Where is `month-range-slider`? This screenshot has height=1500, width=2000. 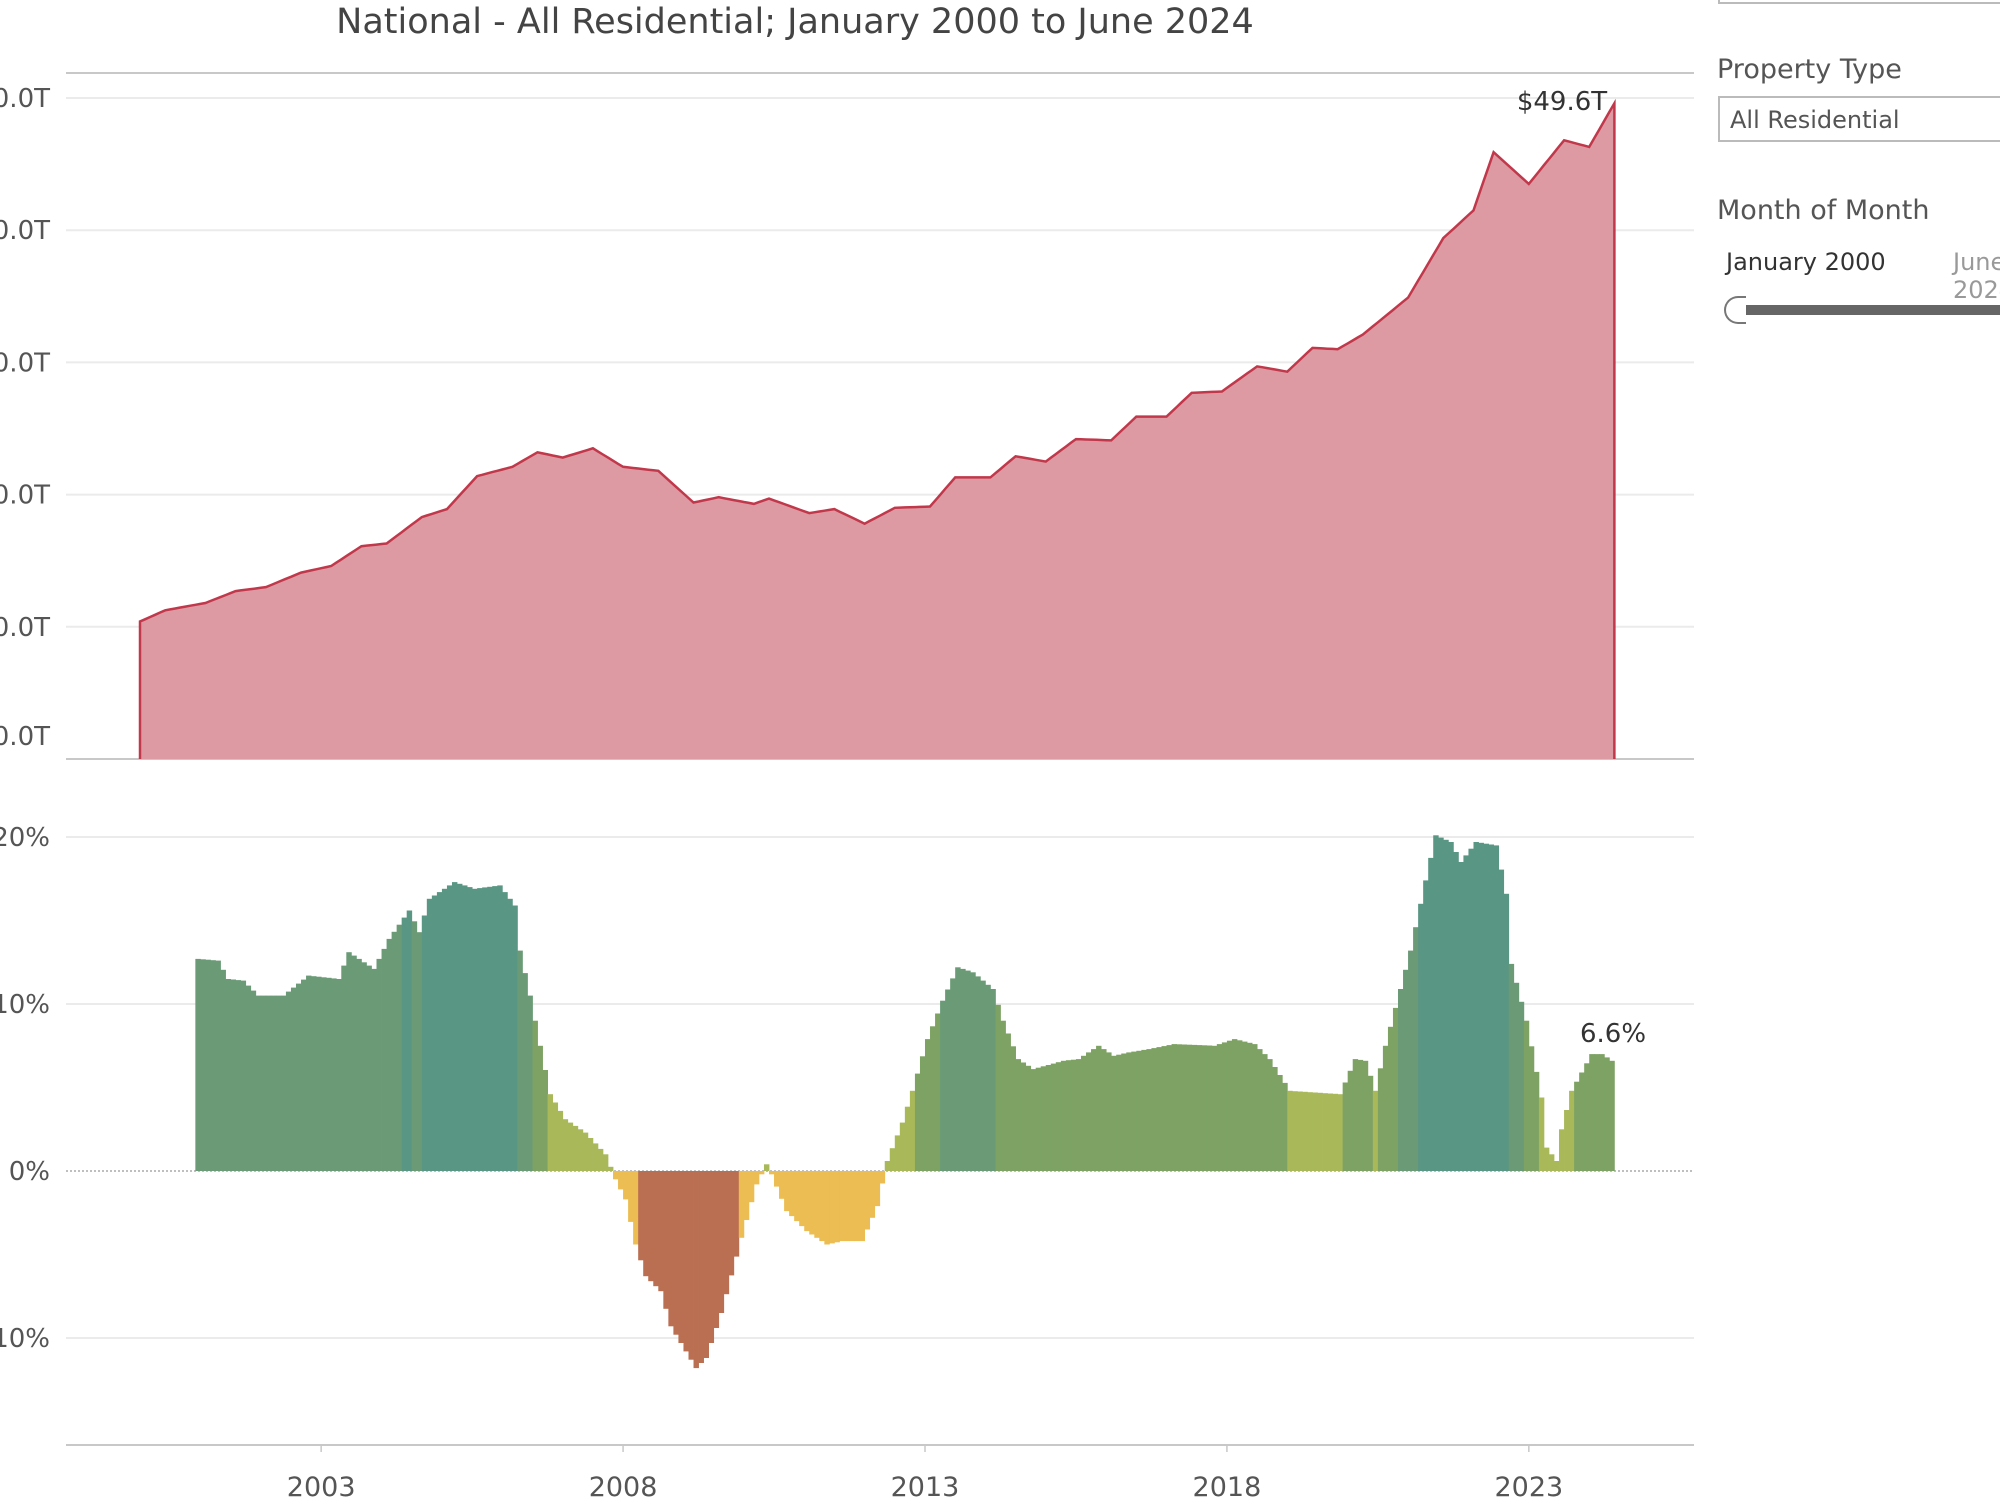 month-range-slider is located at coordinates (1871, 310).